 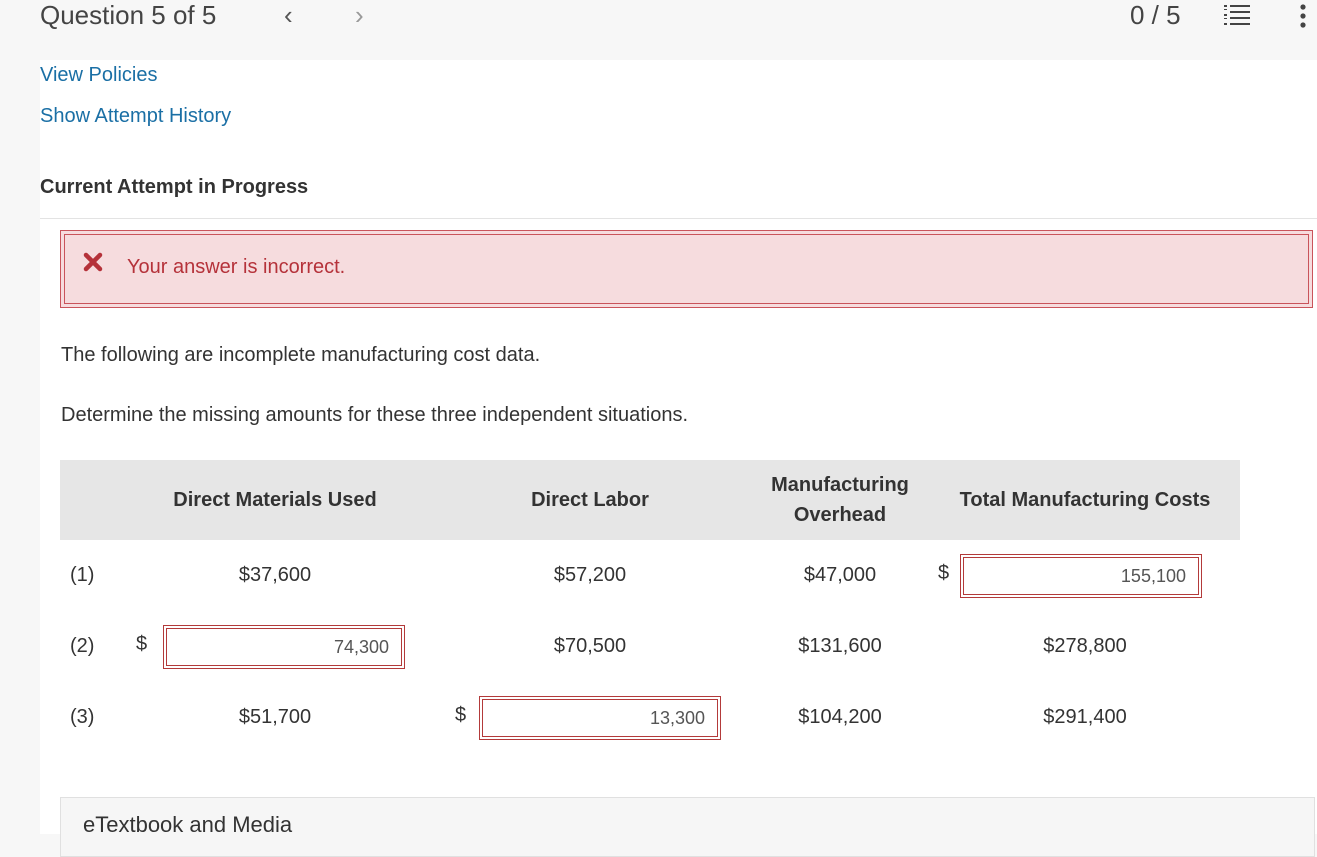 I want to click on labor-cell: $, so click(x=590, y=717).